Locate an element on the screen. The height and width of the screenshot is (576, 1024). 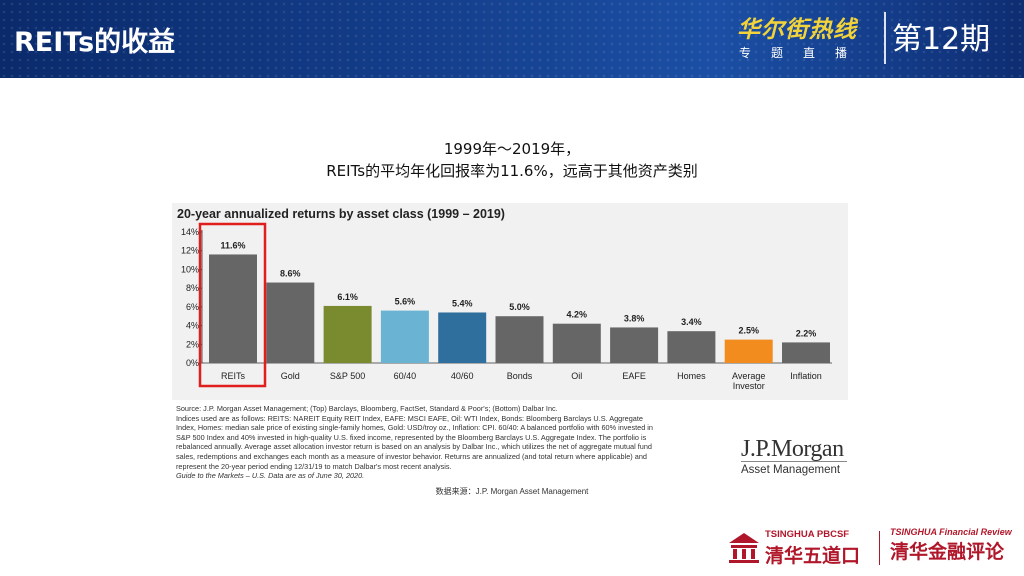
bar-oil is located at coordinates (576, 343).